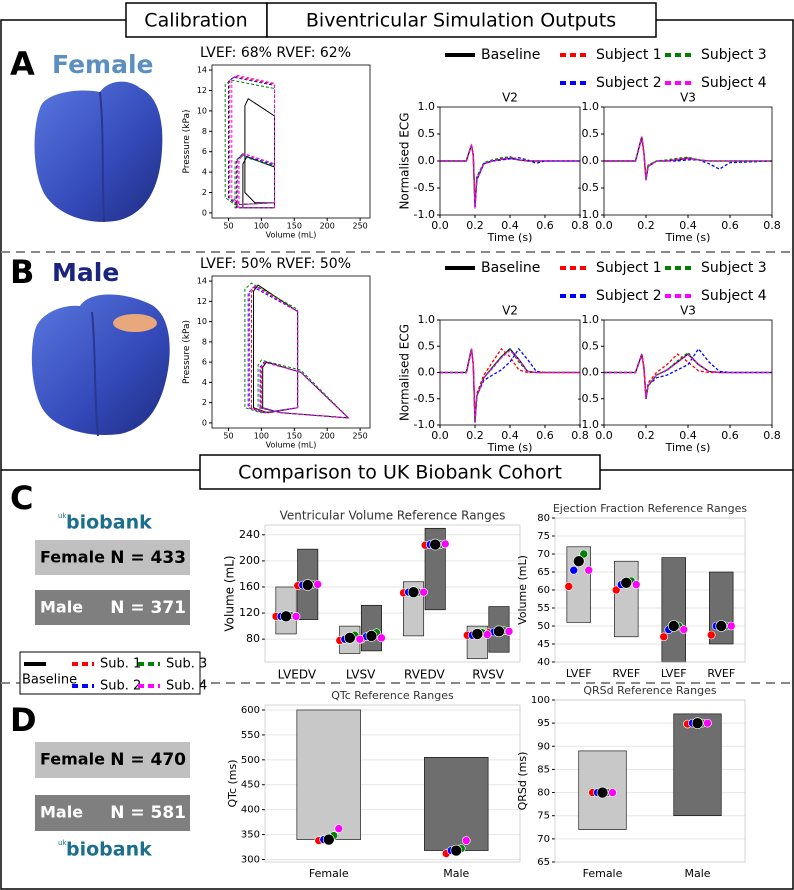 Image resolution: width=794 pixels, height=890 pixels. What do you see at coordinates (543, 590) in the screenshot?
I see `y-tick-label: 60` at bounding box center [543, 590].